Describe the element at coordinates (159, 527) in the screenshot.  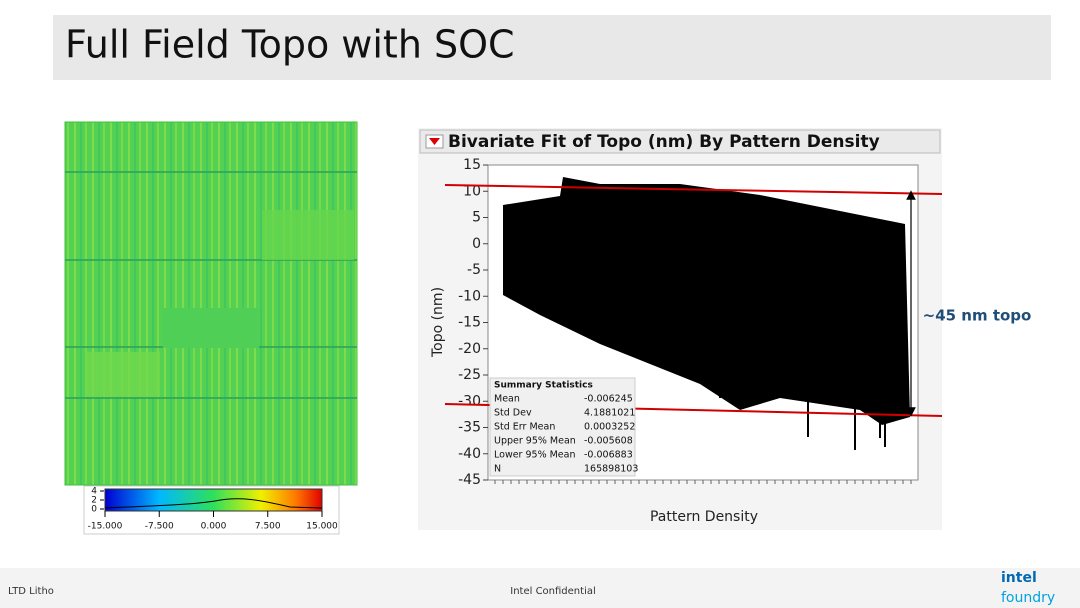
I see `colorbar-tick-label: -7.500` at that location.